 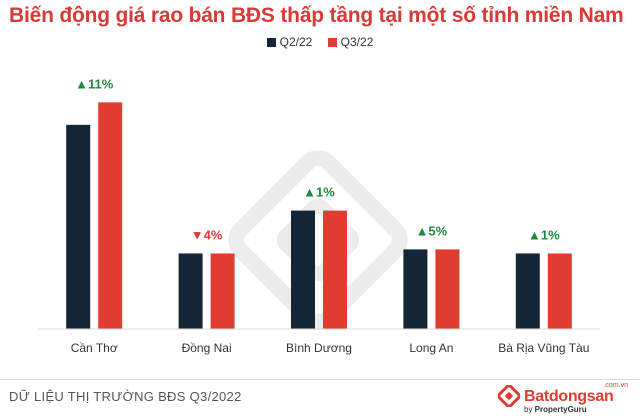 I want to click on batdongsan-logo-icon, so click(x=509, y=396).